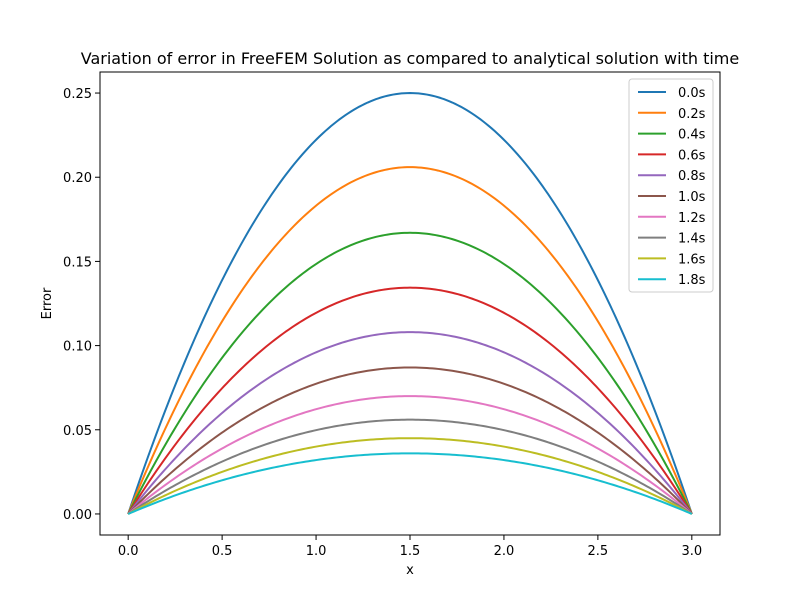 The height and width of the screenshot is (600, 800). Describe the element at coordinates (410, 551) in the screenshot. I see `x-tick-label: 1.5` at that location.